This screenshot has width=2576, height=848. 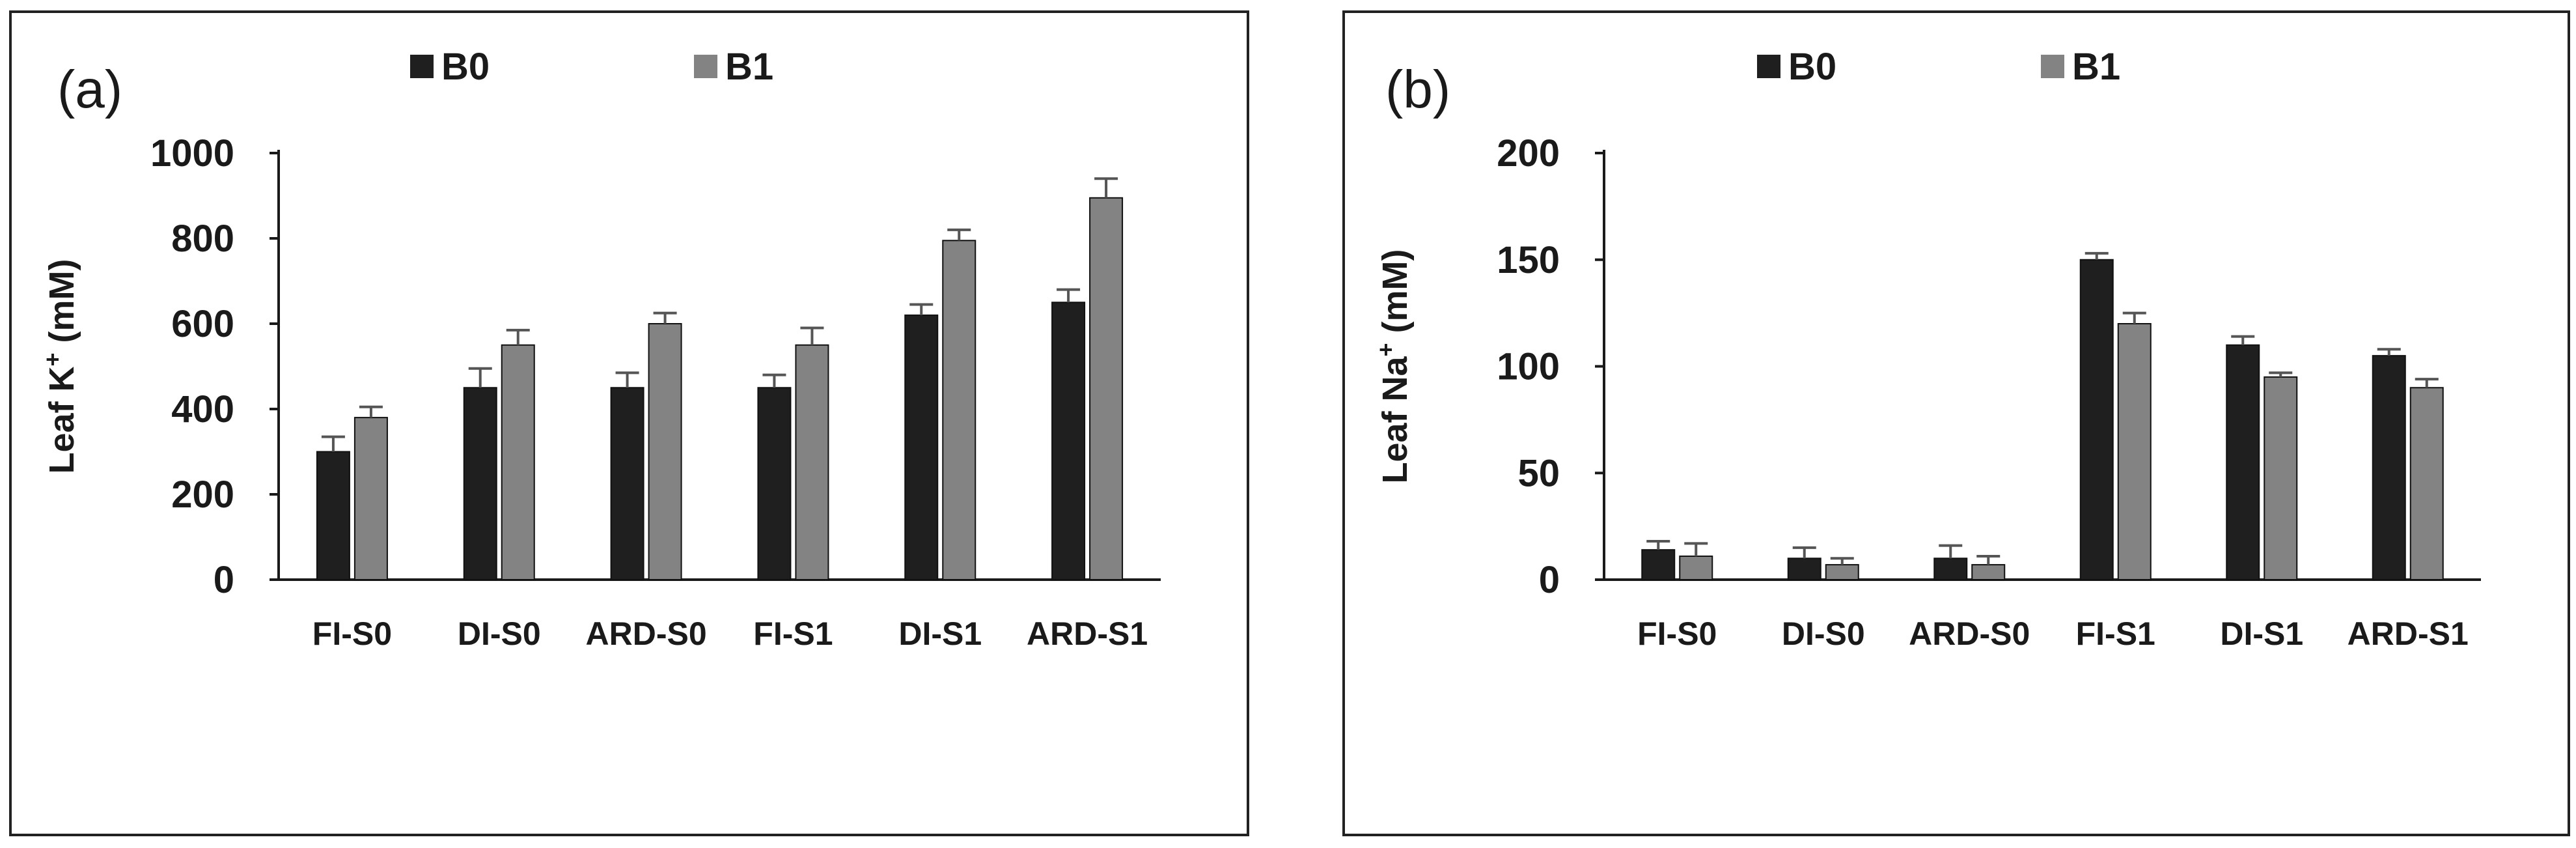 What do you see at coordinates (192, 153) in the screenshot?
I see `y-tick-label: 1000` at bounding box center [192, 153].